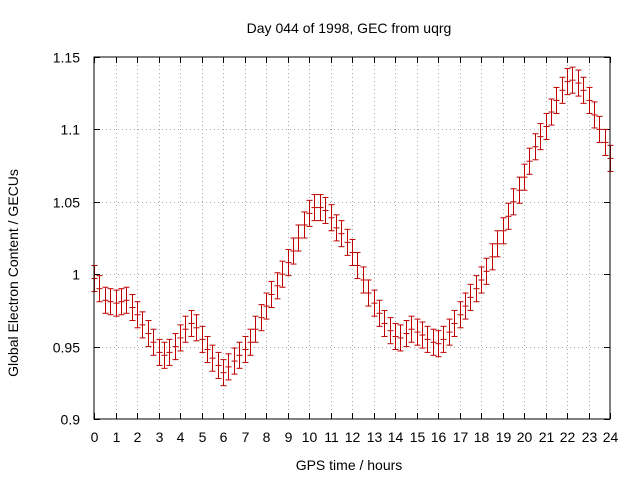 This screenshot has width=640, height=480. Describe the element at coordinates (353, 437) in the screenshot. I see `x-tick-label: 12` at that location.